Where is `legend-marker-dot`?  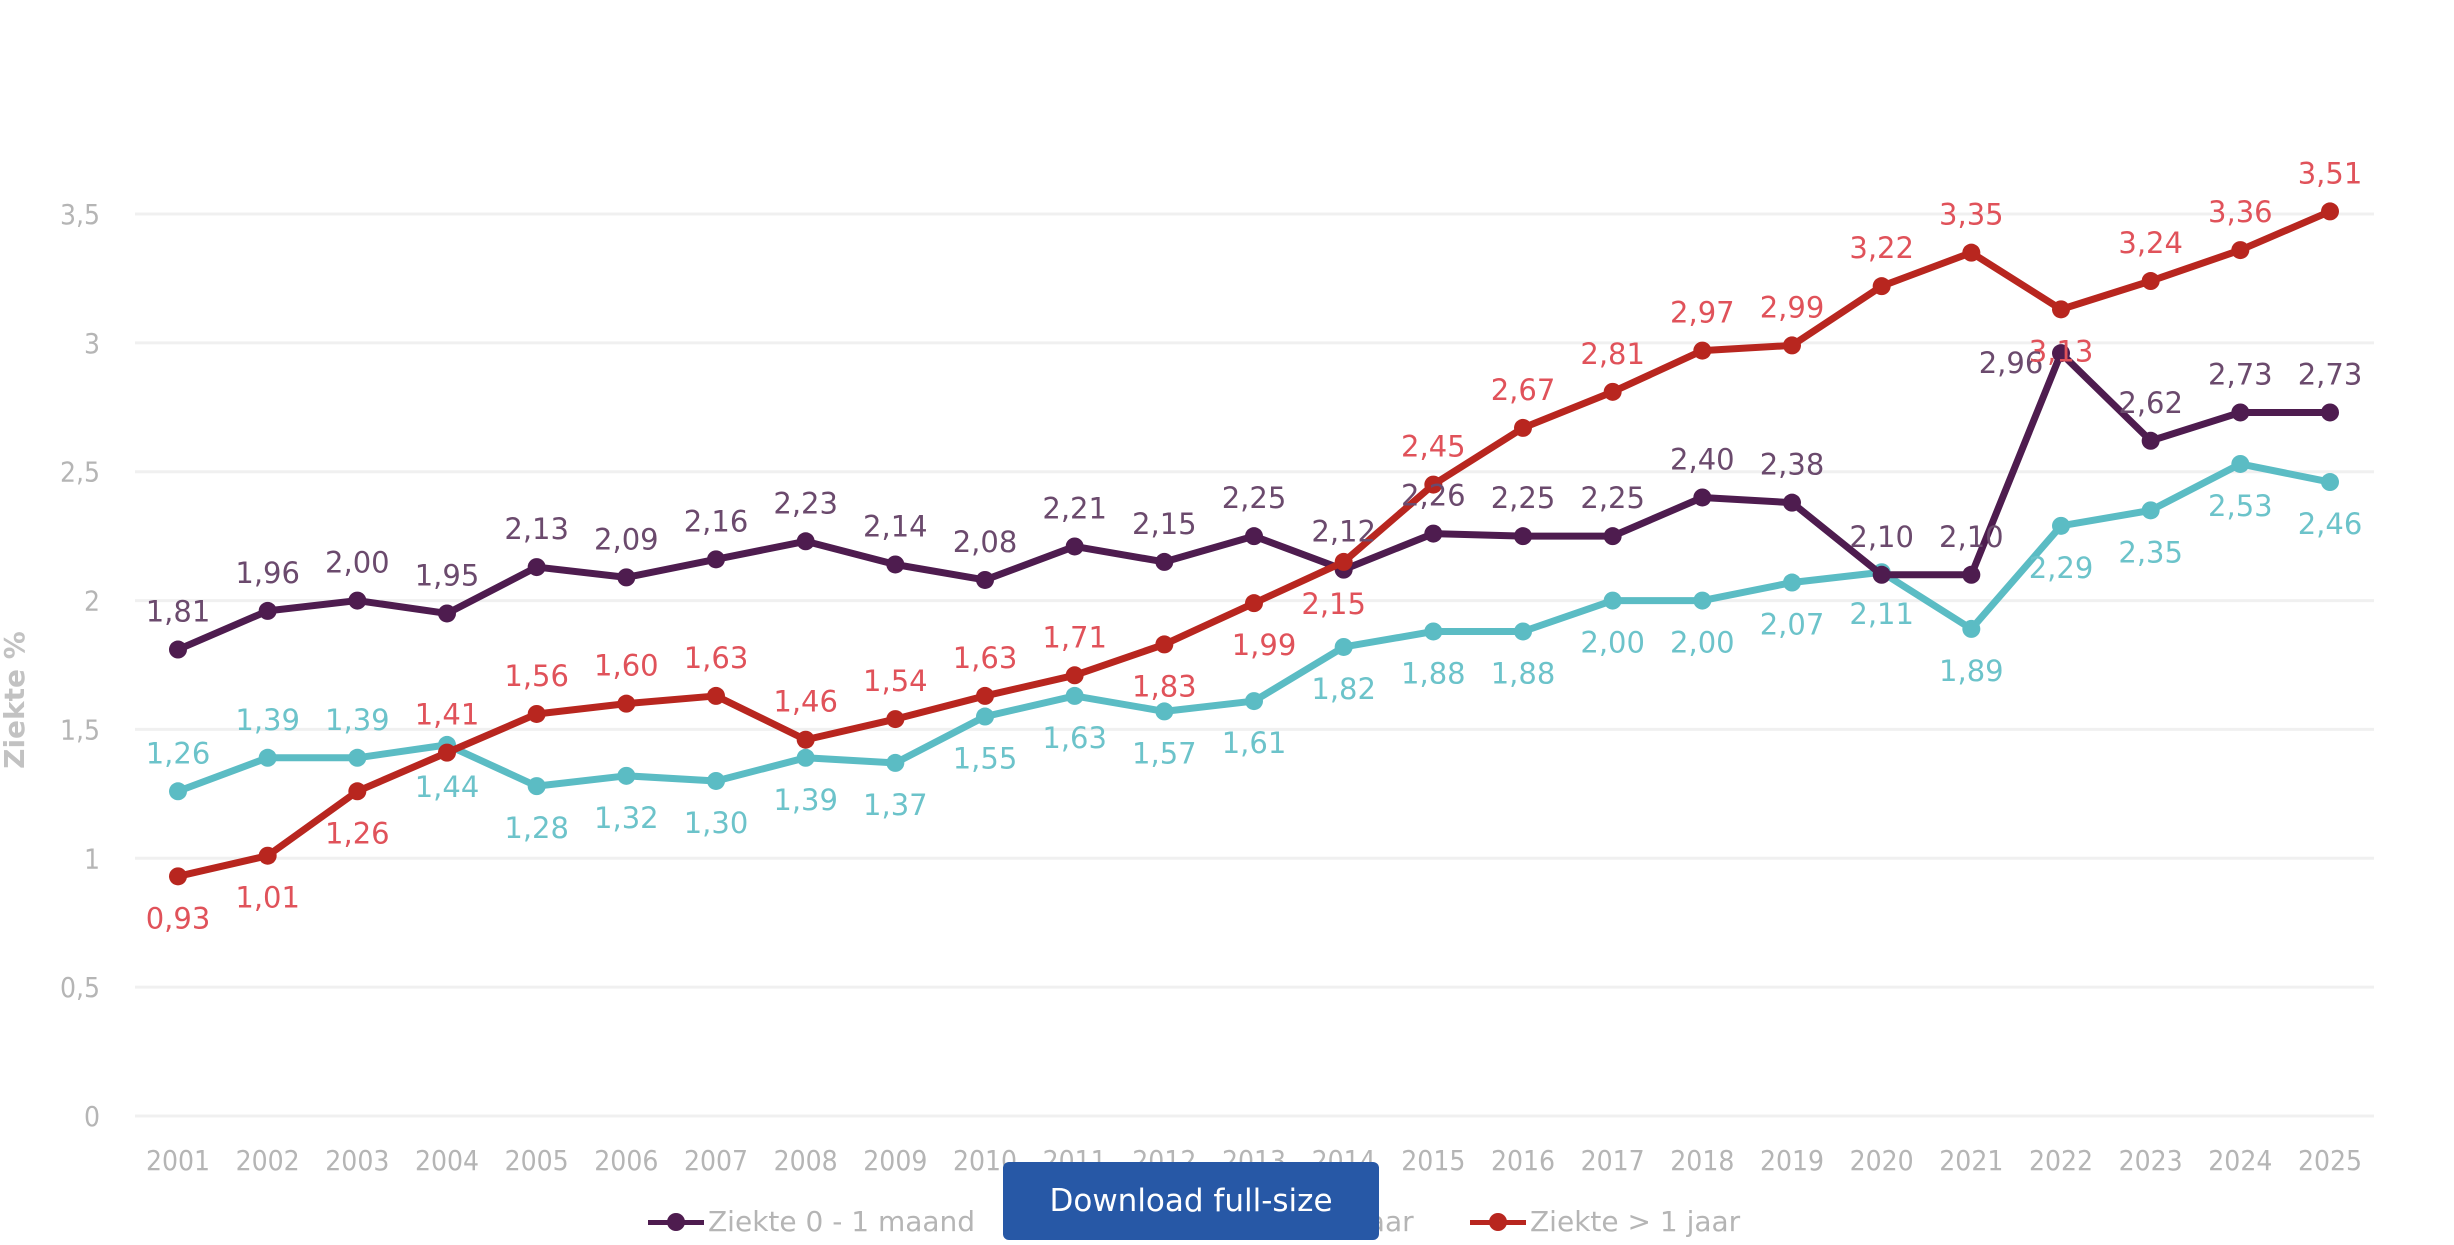 legend-marker-dot is located at coordinates (676, 1221).